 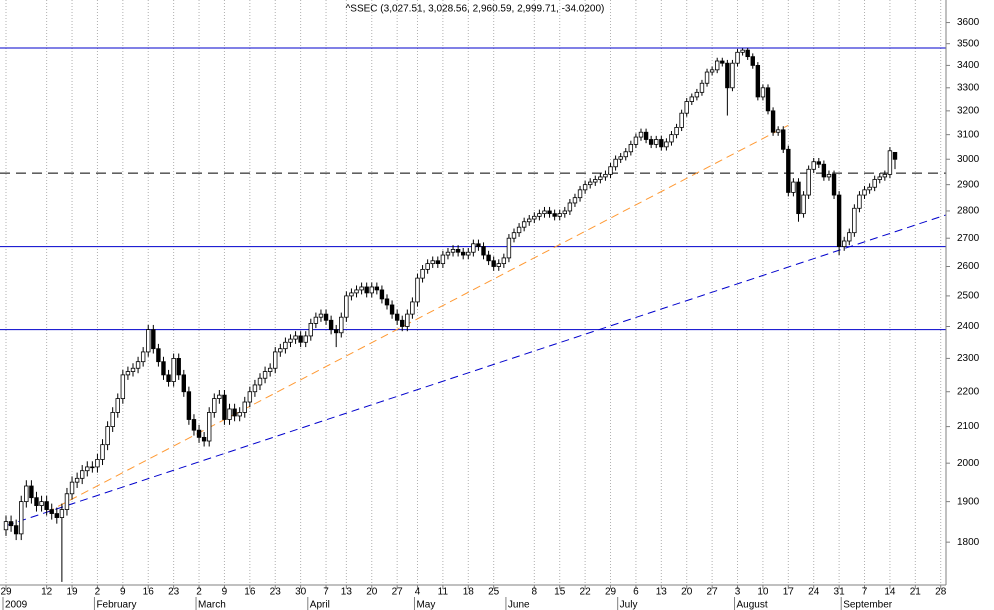 What do you see at coordinates (968, 391) in the screenshot?
I see `y-tick-label: 2200` at bounding box center [968, 391].